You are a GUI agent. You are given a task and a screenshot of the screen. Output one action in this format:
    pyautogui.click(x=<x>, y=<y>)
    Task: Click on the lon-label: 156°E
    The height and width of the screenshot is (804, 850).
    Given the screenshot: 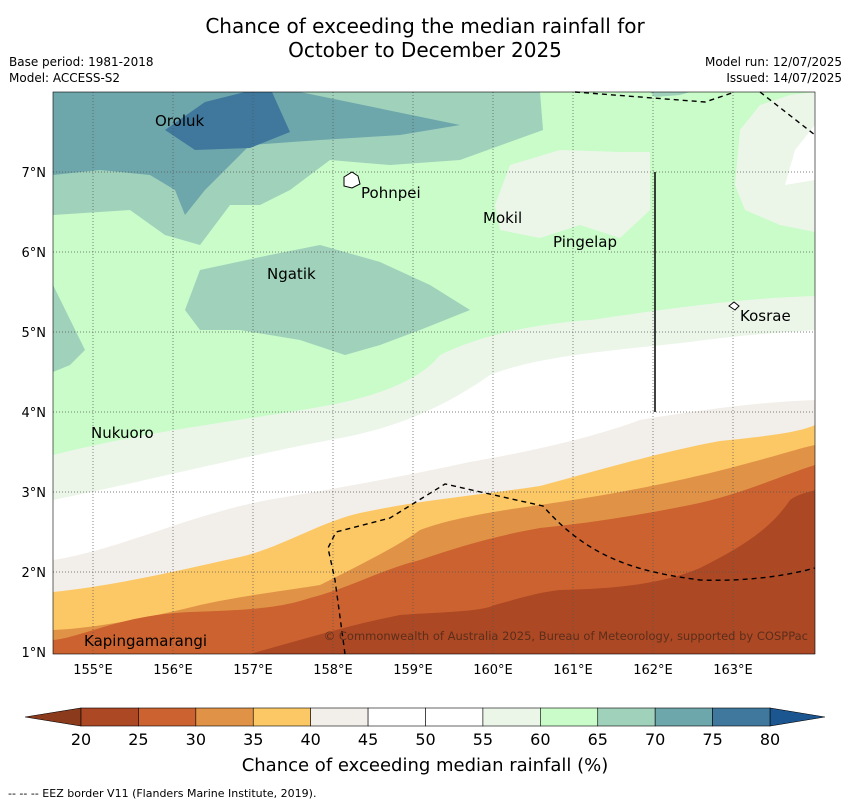 What is the action you would take?
    pyautogui.click(x=173, y=670)
    